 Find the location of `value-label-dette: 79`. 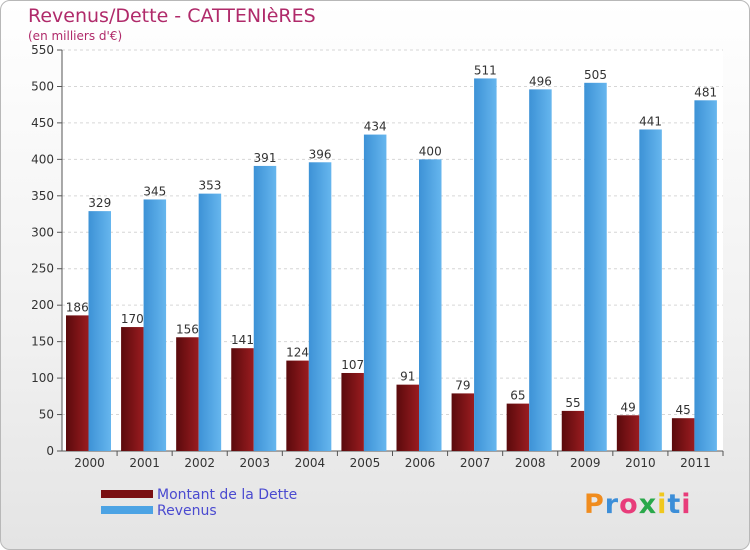

value-label-dette: 79 is located at coordinates (462, 385).